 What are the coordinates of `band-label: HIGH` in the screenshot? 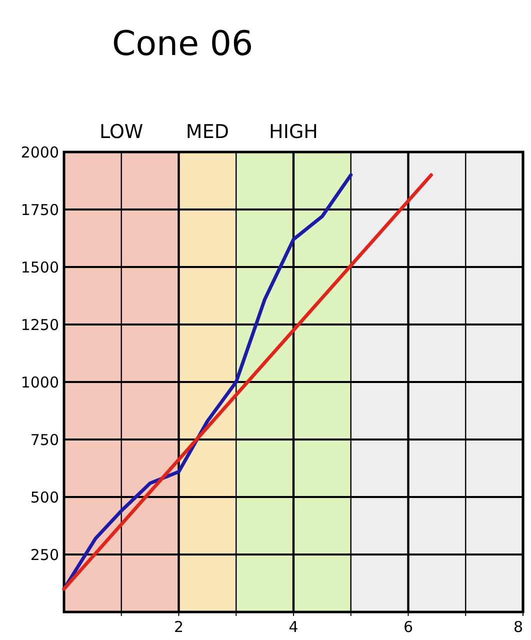 It's located at (293, 132).